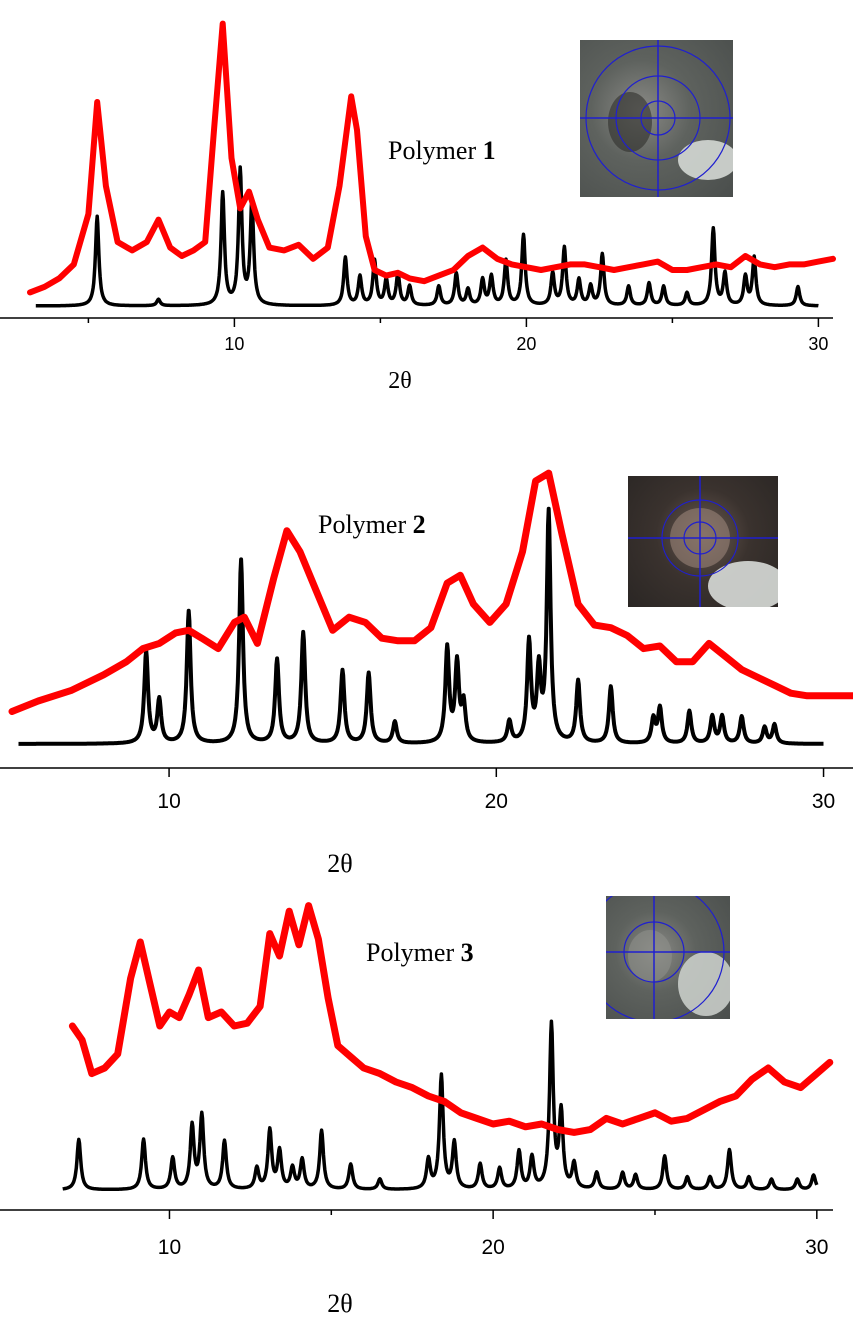 This screenshot has width=853, height=1320. I want to click on polymer-label-3: Polymer 3, so click(420, 953).